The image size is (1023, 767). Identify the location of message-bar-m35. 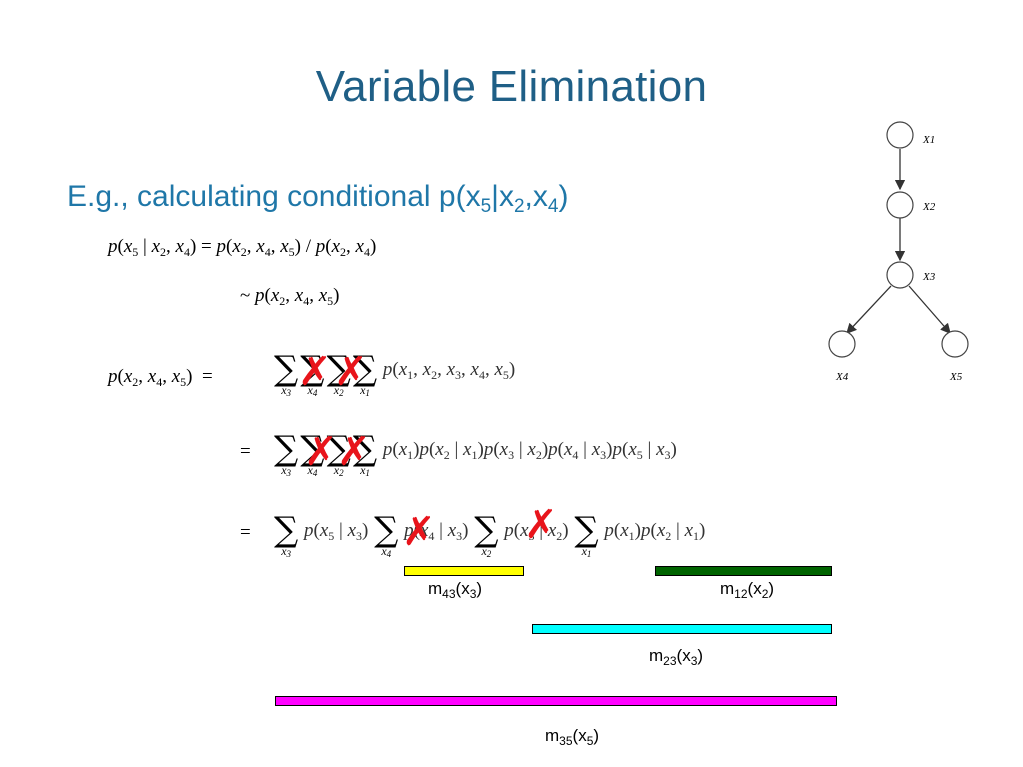
(556, 701).